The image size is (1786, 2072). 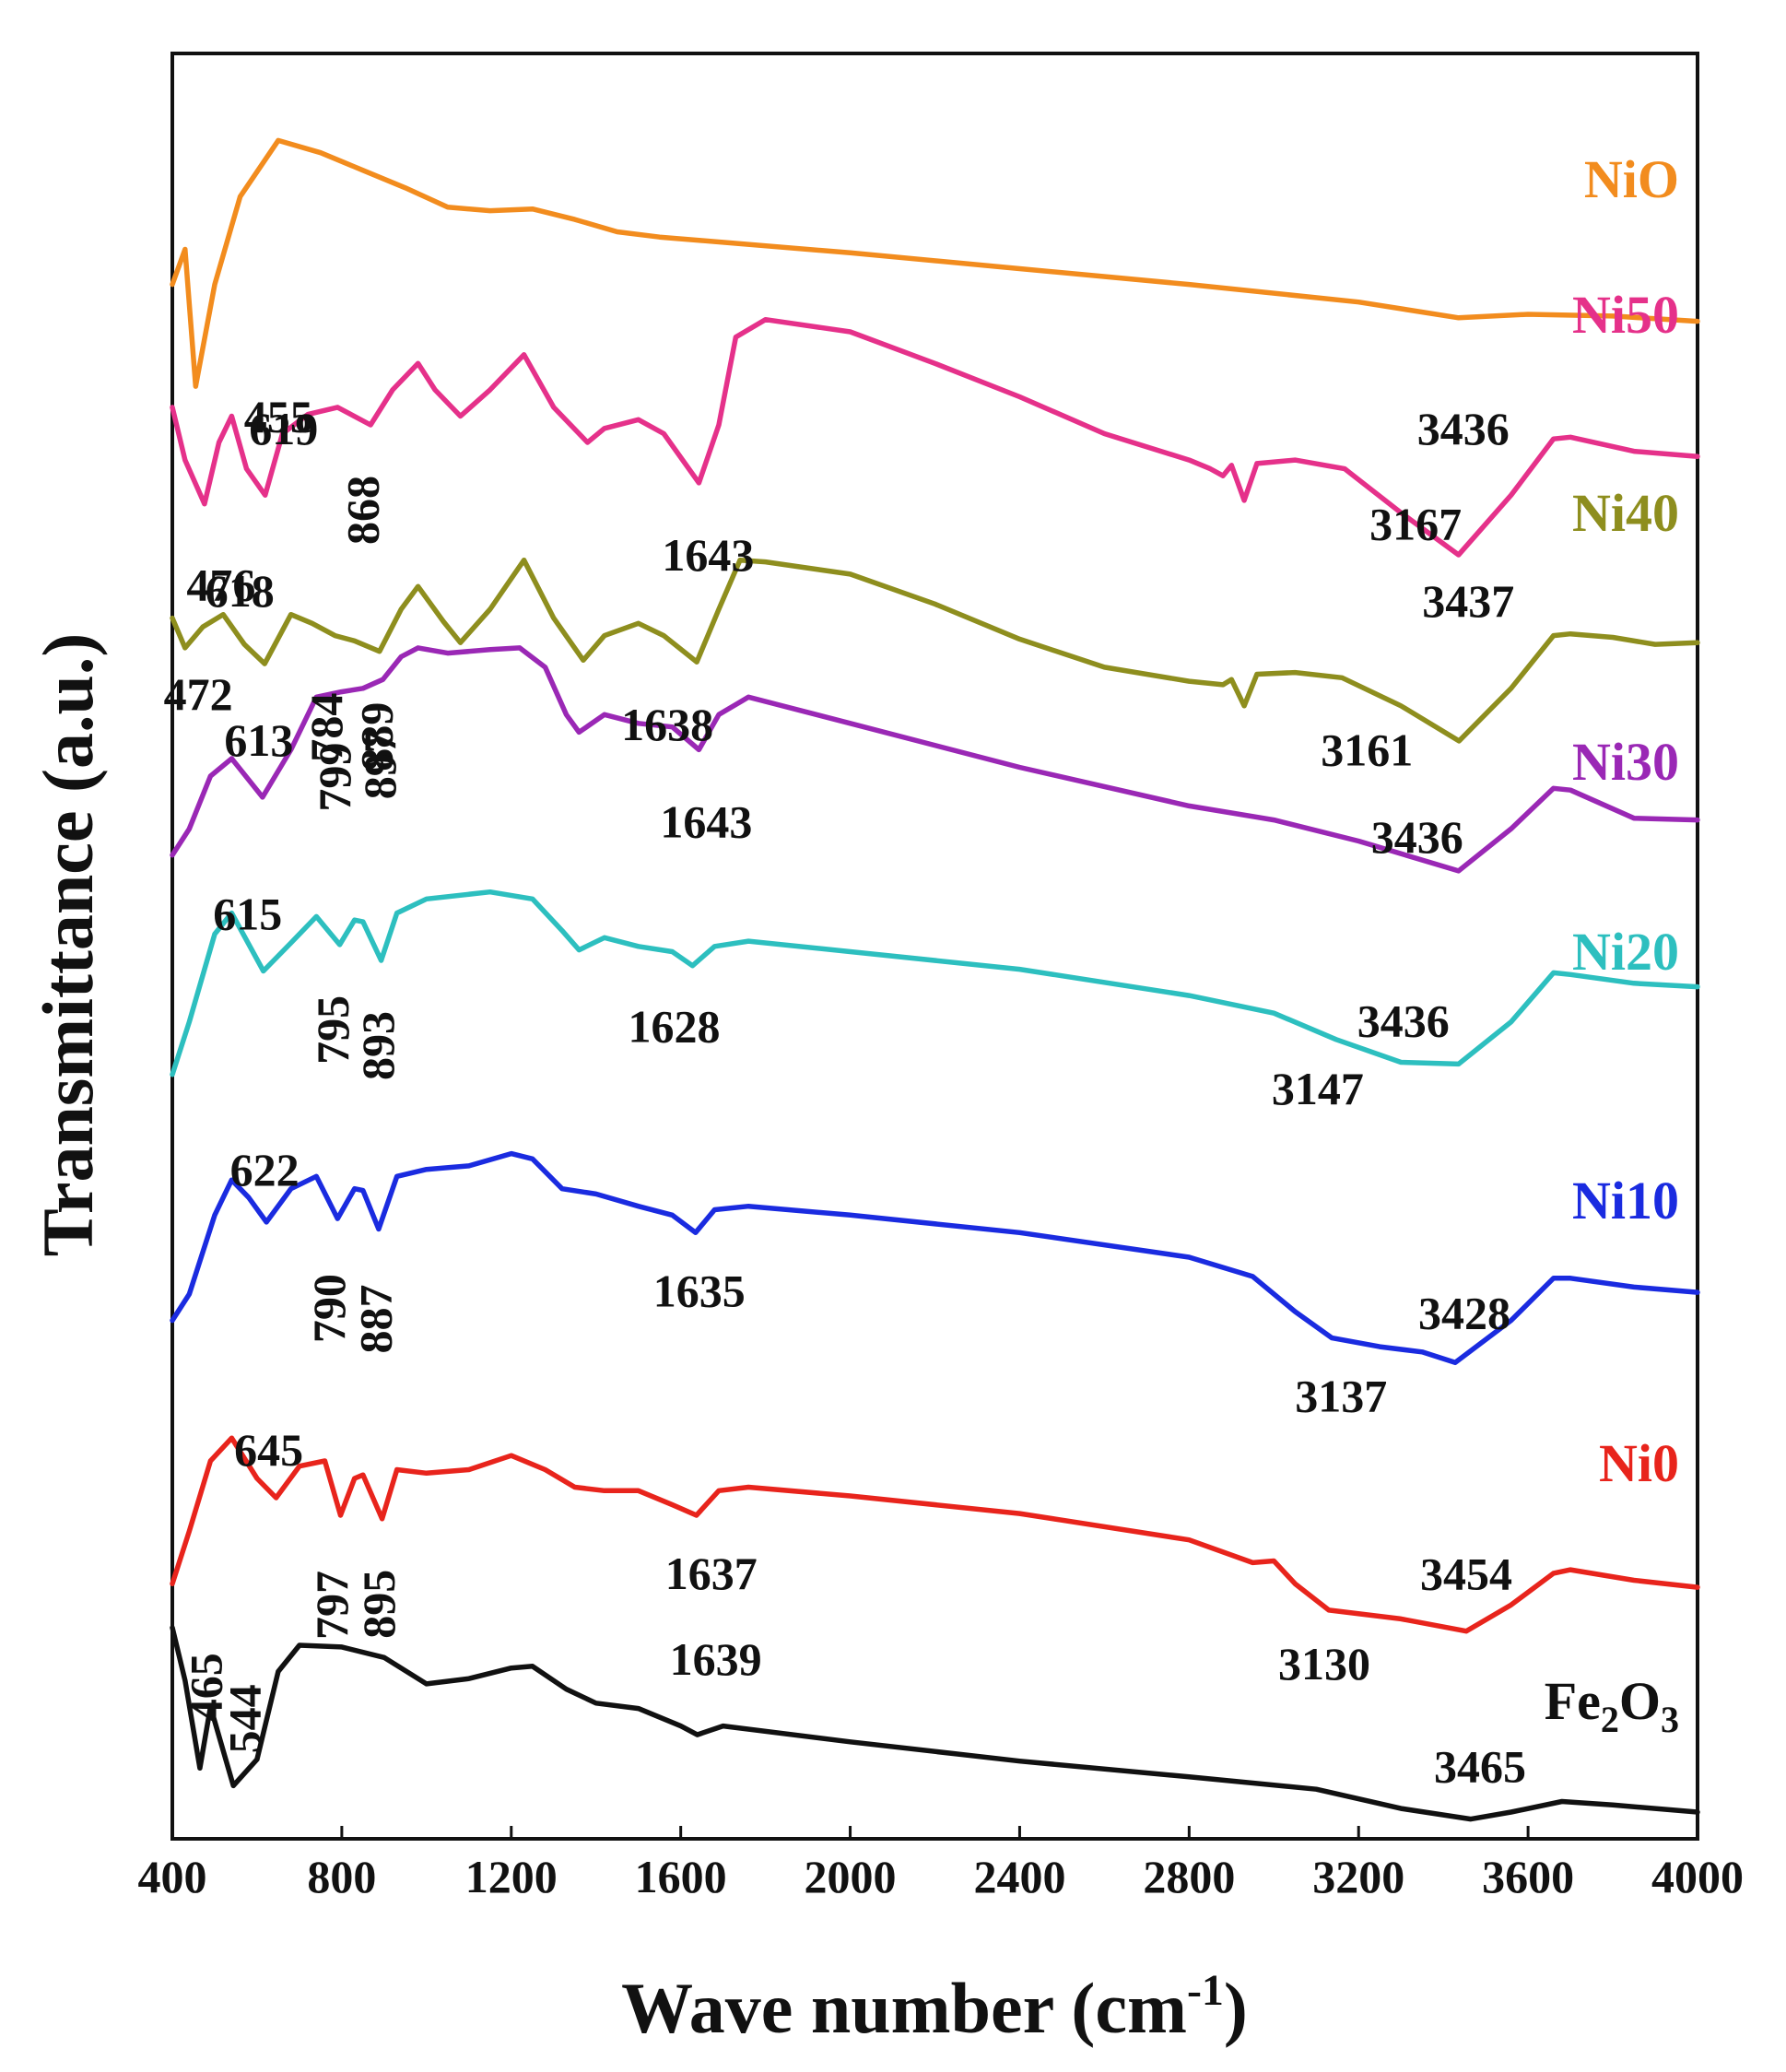 What do you see at coordinates (681, 1877) in the screenshot?
I see `x-tick-label: 1600` at bounding box center [681, 1877].